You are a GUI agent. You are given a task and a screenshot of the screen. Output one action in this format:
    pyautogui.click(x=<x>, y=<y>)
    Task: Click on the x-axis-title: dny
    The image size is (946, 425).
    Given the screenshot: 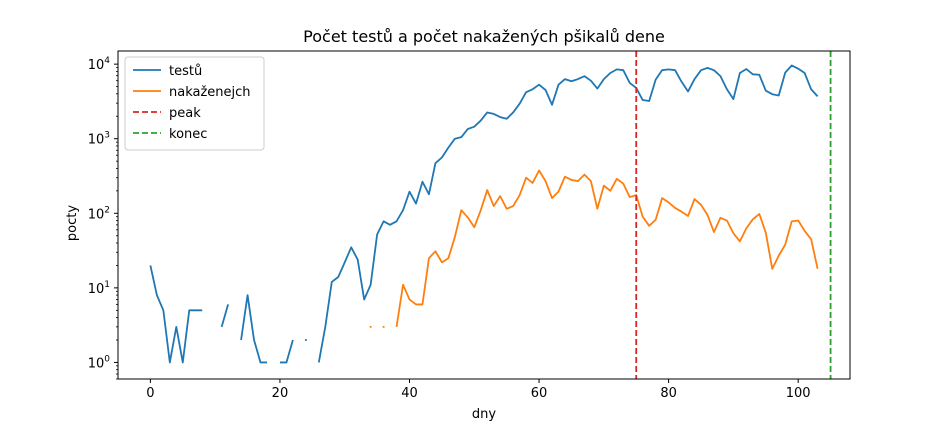 What is the action you would take?
    pyautogui.click(x=484, y=414)
    